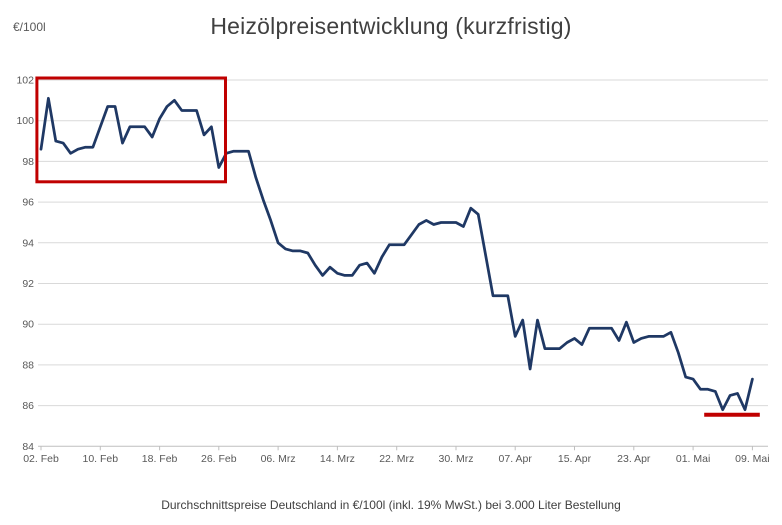  Describe the element at coordinates (28, 325) in the screenshot. I see `y-axis-label: 90` at that location.